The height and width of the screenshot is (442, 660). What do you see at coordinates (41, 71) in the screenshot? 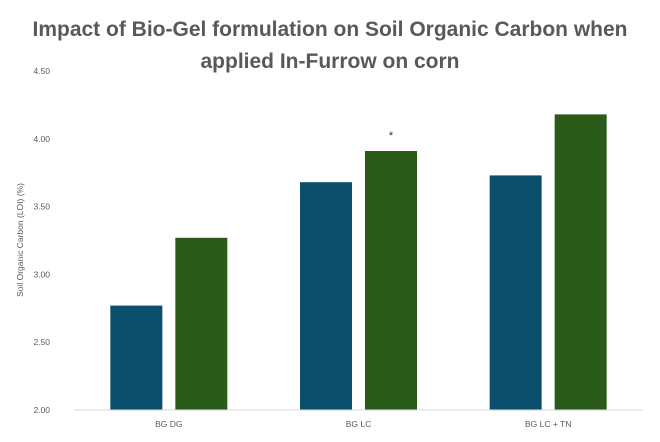
I see `y-tick-label: 4.50` at bounding box center [41, 71].